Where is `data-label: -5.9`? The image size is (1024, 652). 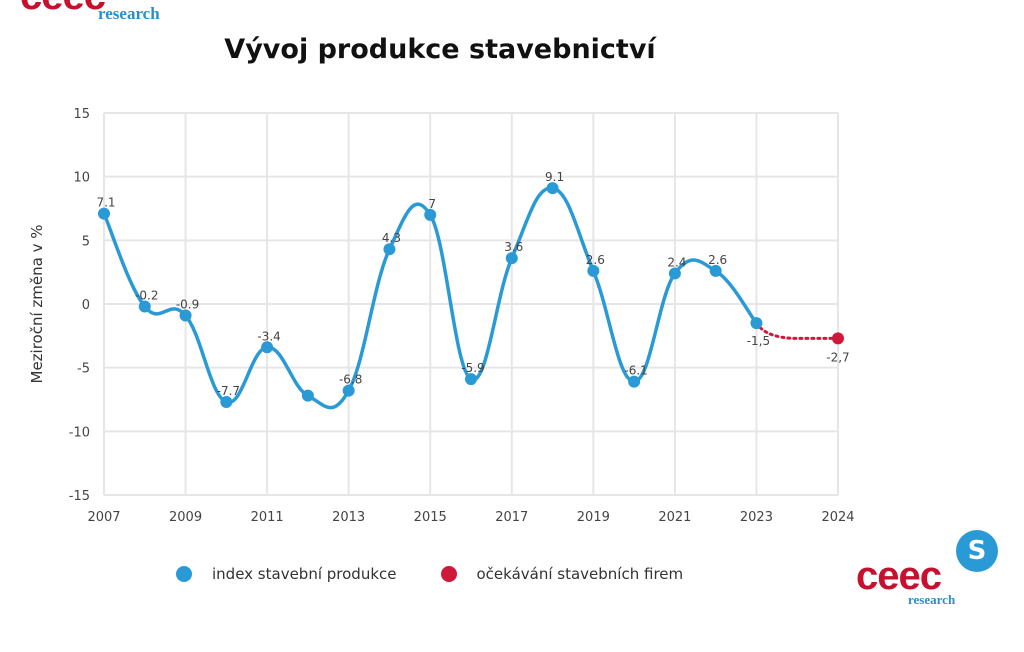 data-label: -5.9 is located at coordinates (472, 368).